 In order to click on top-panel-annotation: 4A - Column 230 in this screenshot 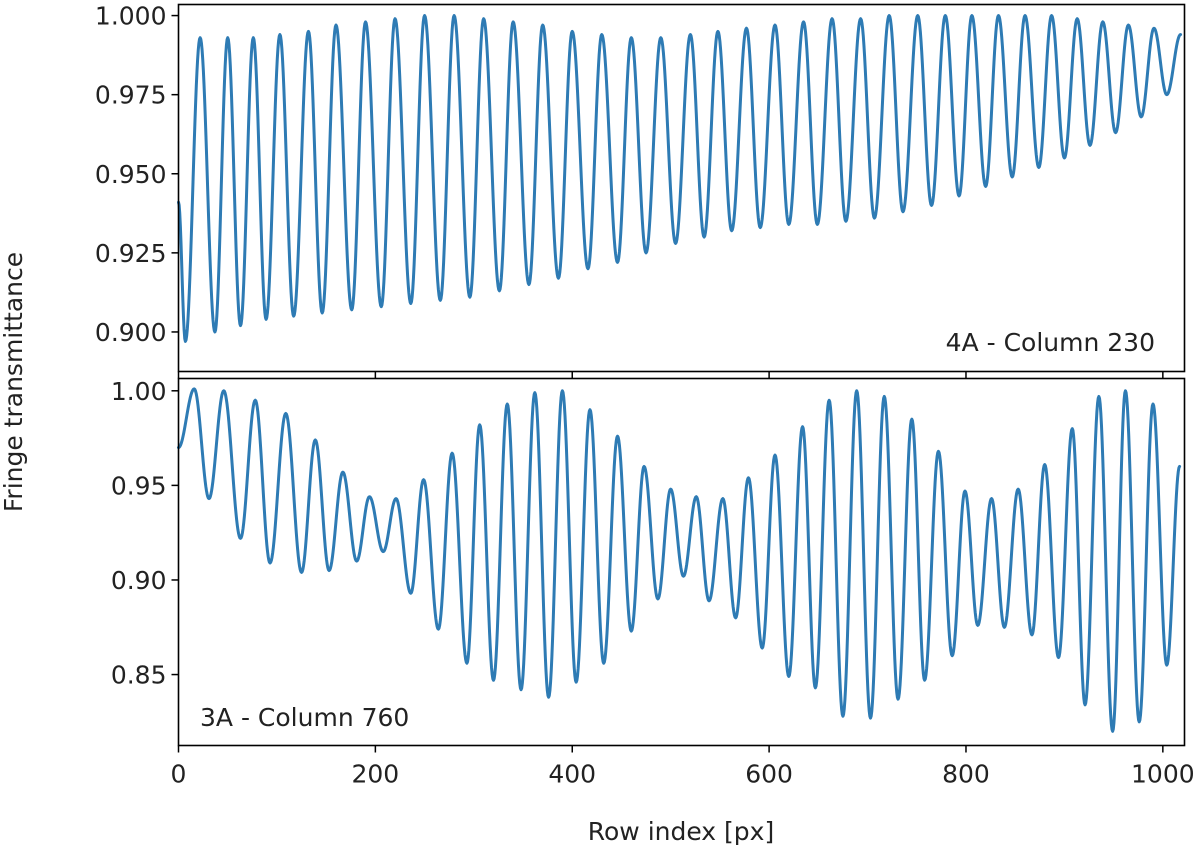, I will do `click(1050, 342)`.